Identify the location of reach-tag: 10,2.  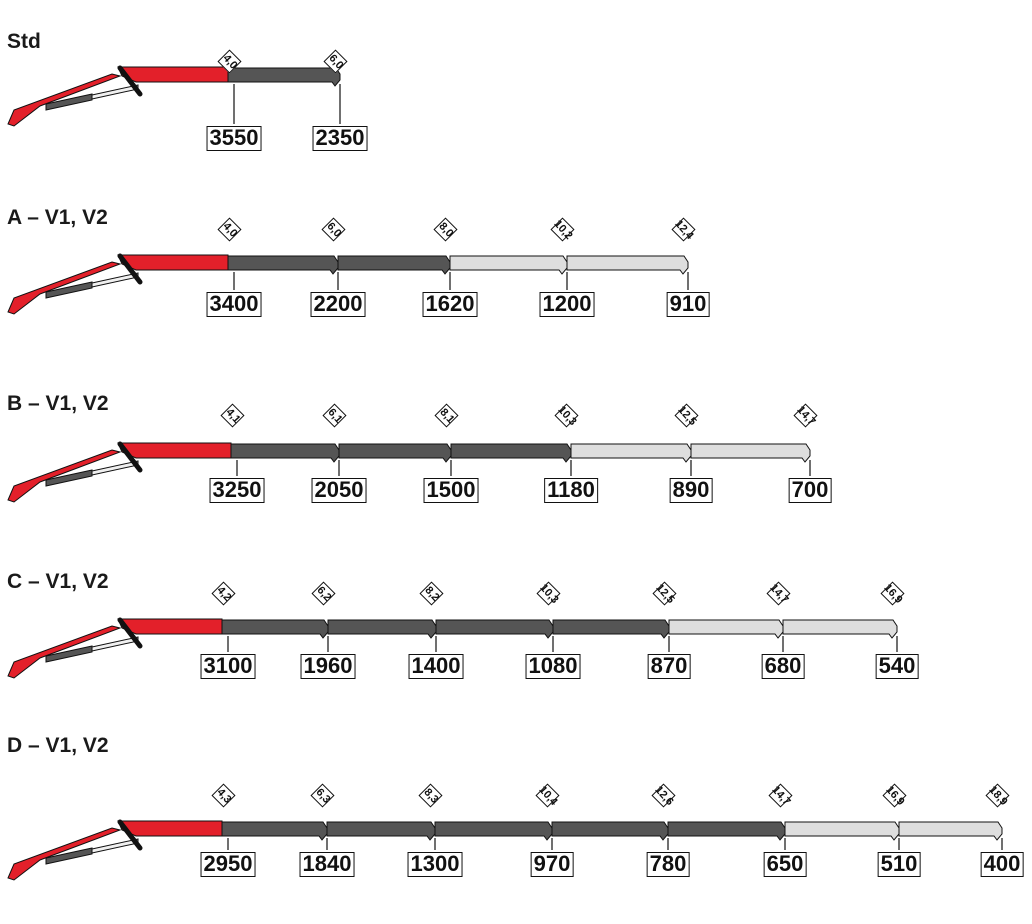
(563, 229).